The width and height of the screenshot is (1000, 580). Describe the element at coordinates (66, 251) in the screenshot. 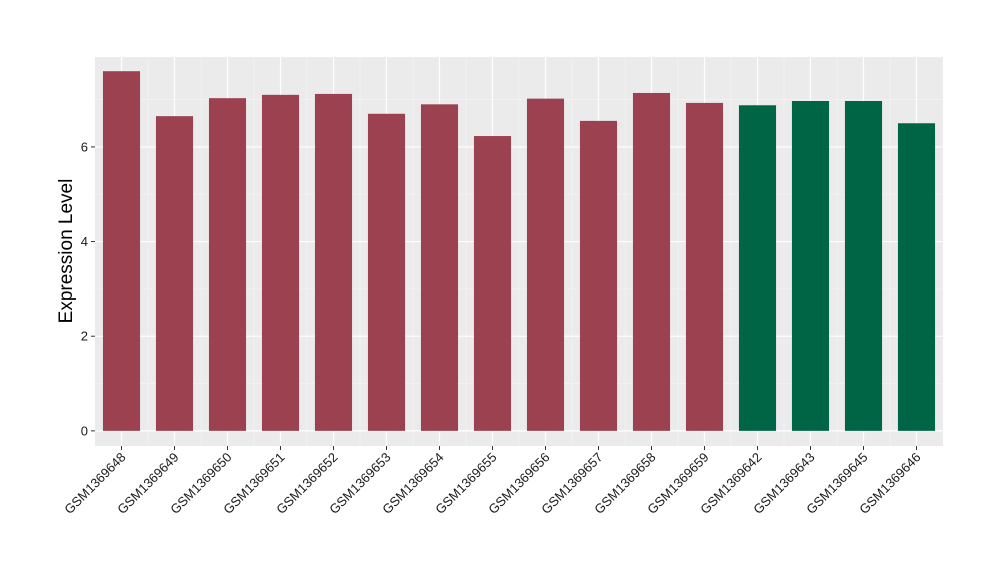

I see `y-axis-title: Expression Level` at that location.